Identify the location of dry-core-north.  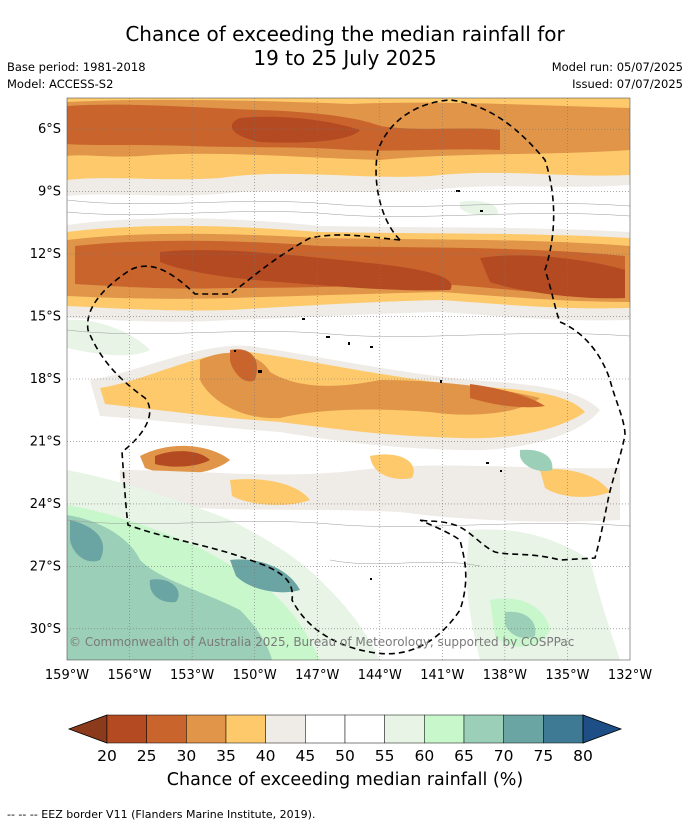
(295, 129).